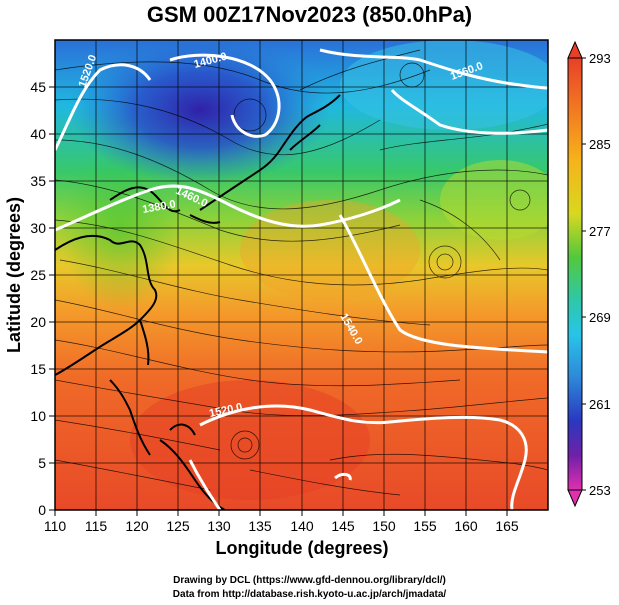 This screenshot has width=619, height=605. Describe the element at coordinates (301, 548) in the screenshot. I see `x-axis-title: Longitude (degrees)` at that location.